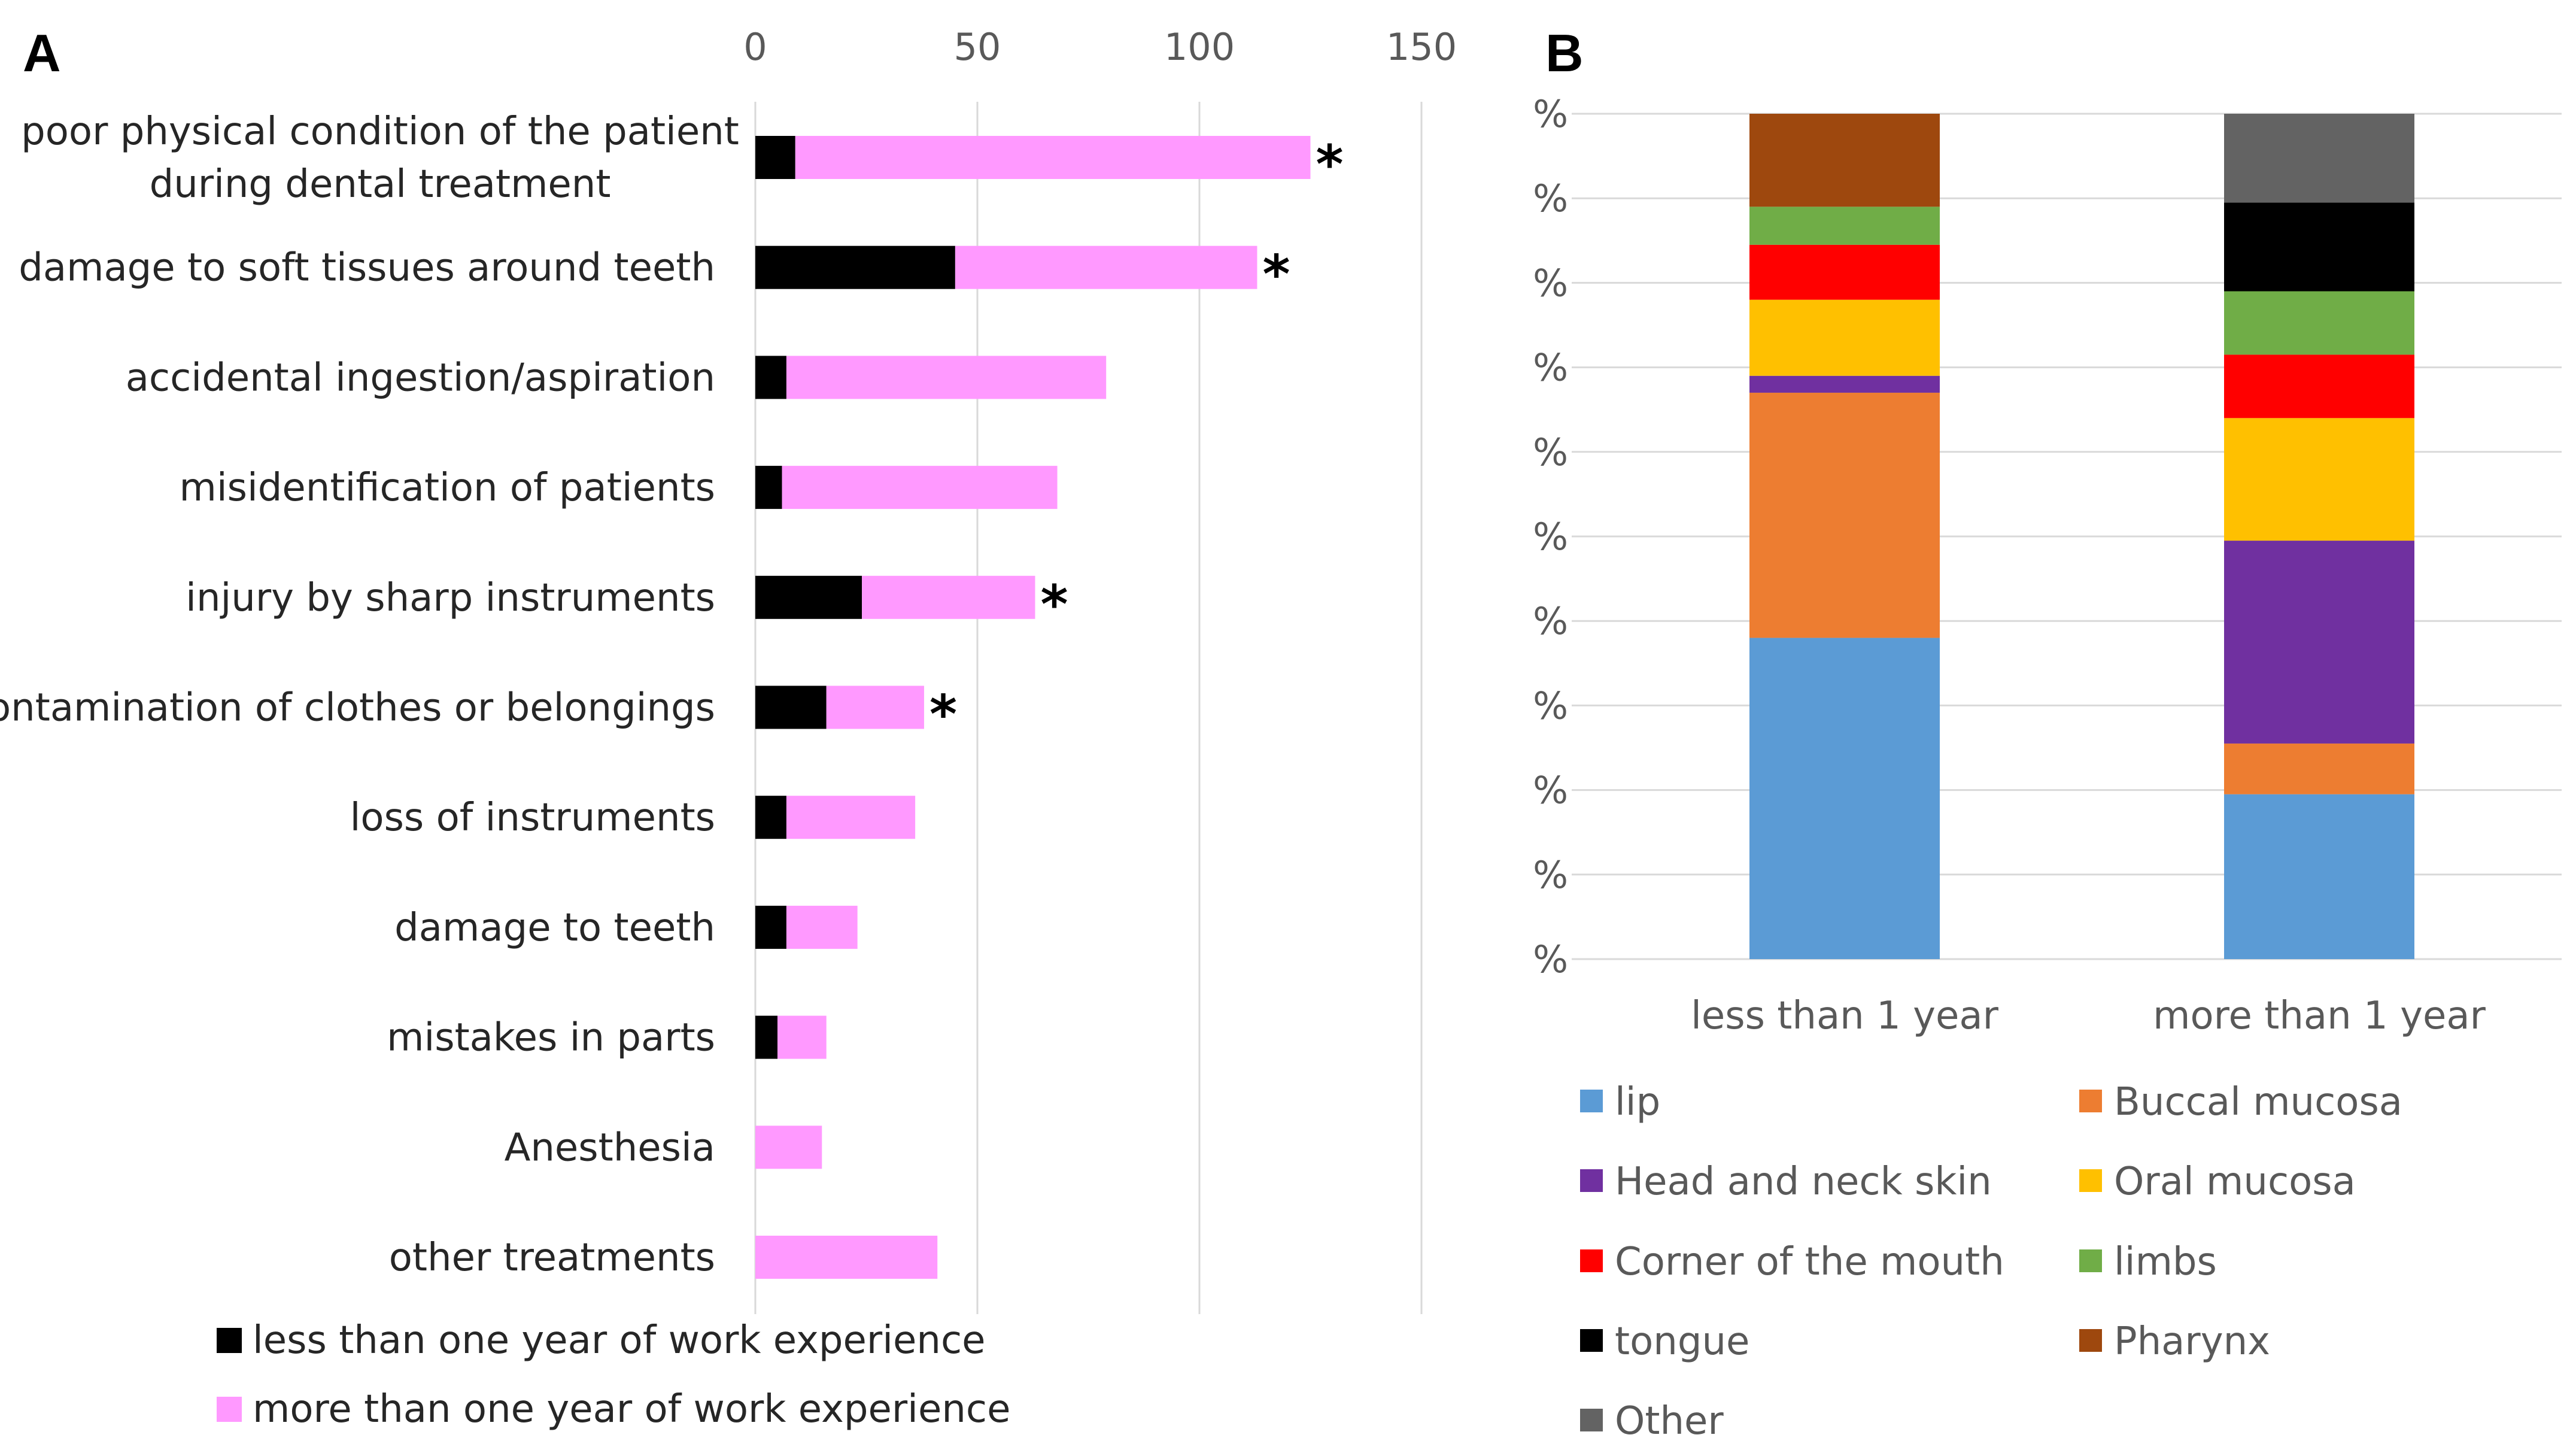 This screenshot has width=2576, height=1456. I want to click on y-tick-label: 70%, so click(1550, 368).